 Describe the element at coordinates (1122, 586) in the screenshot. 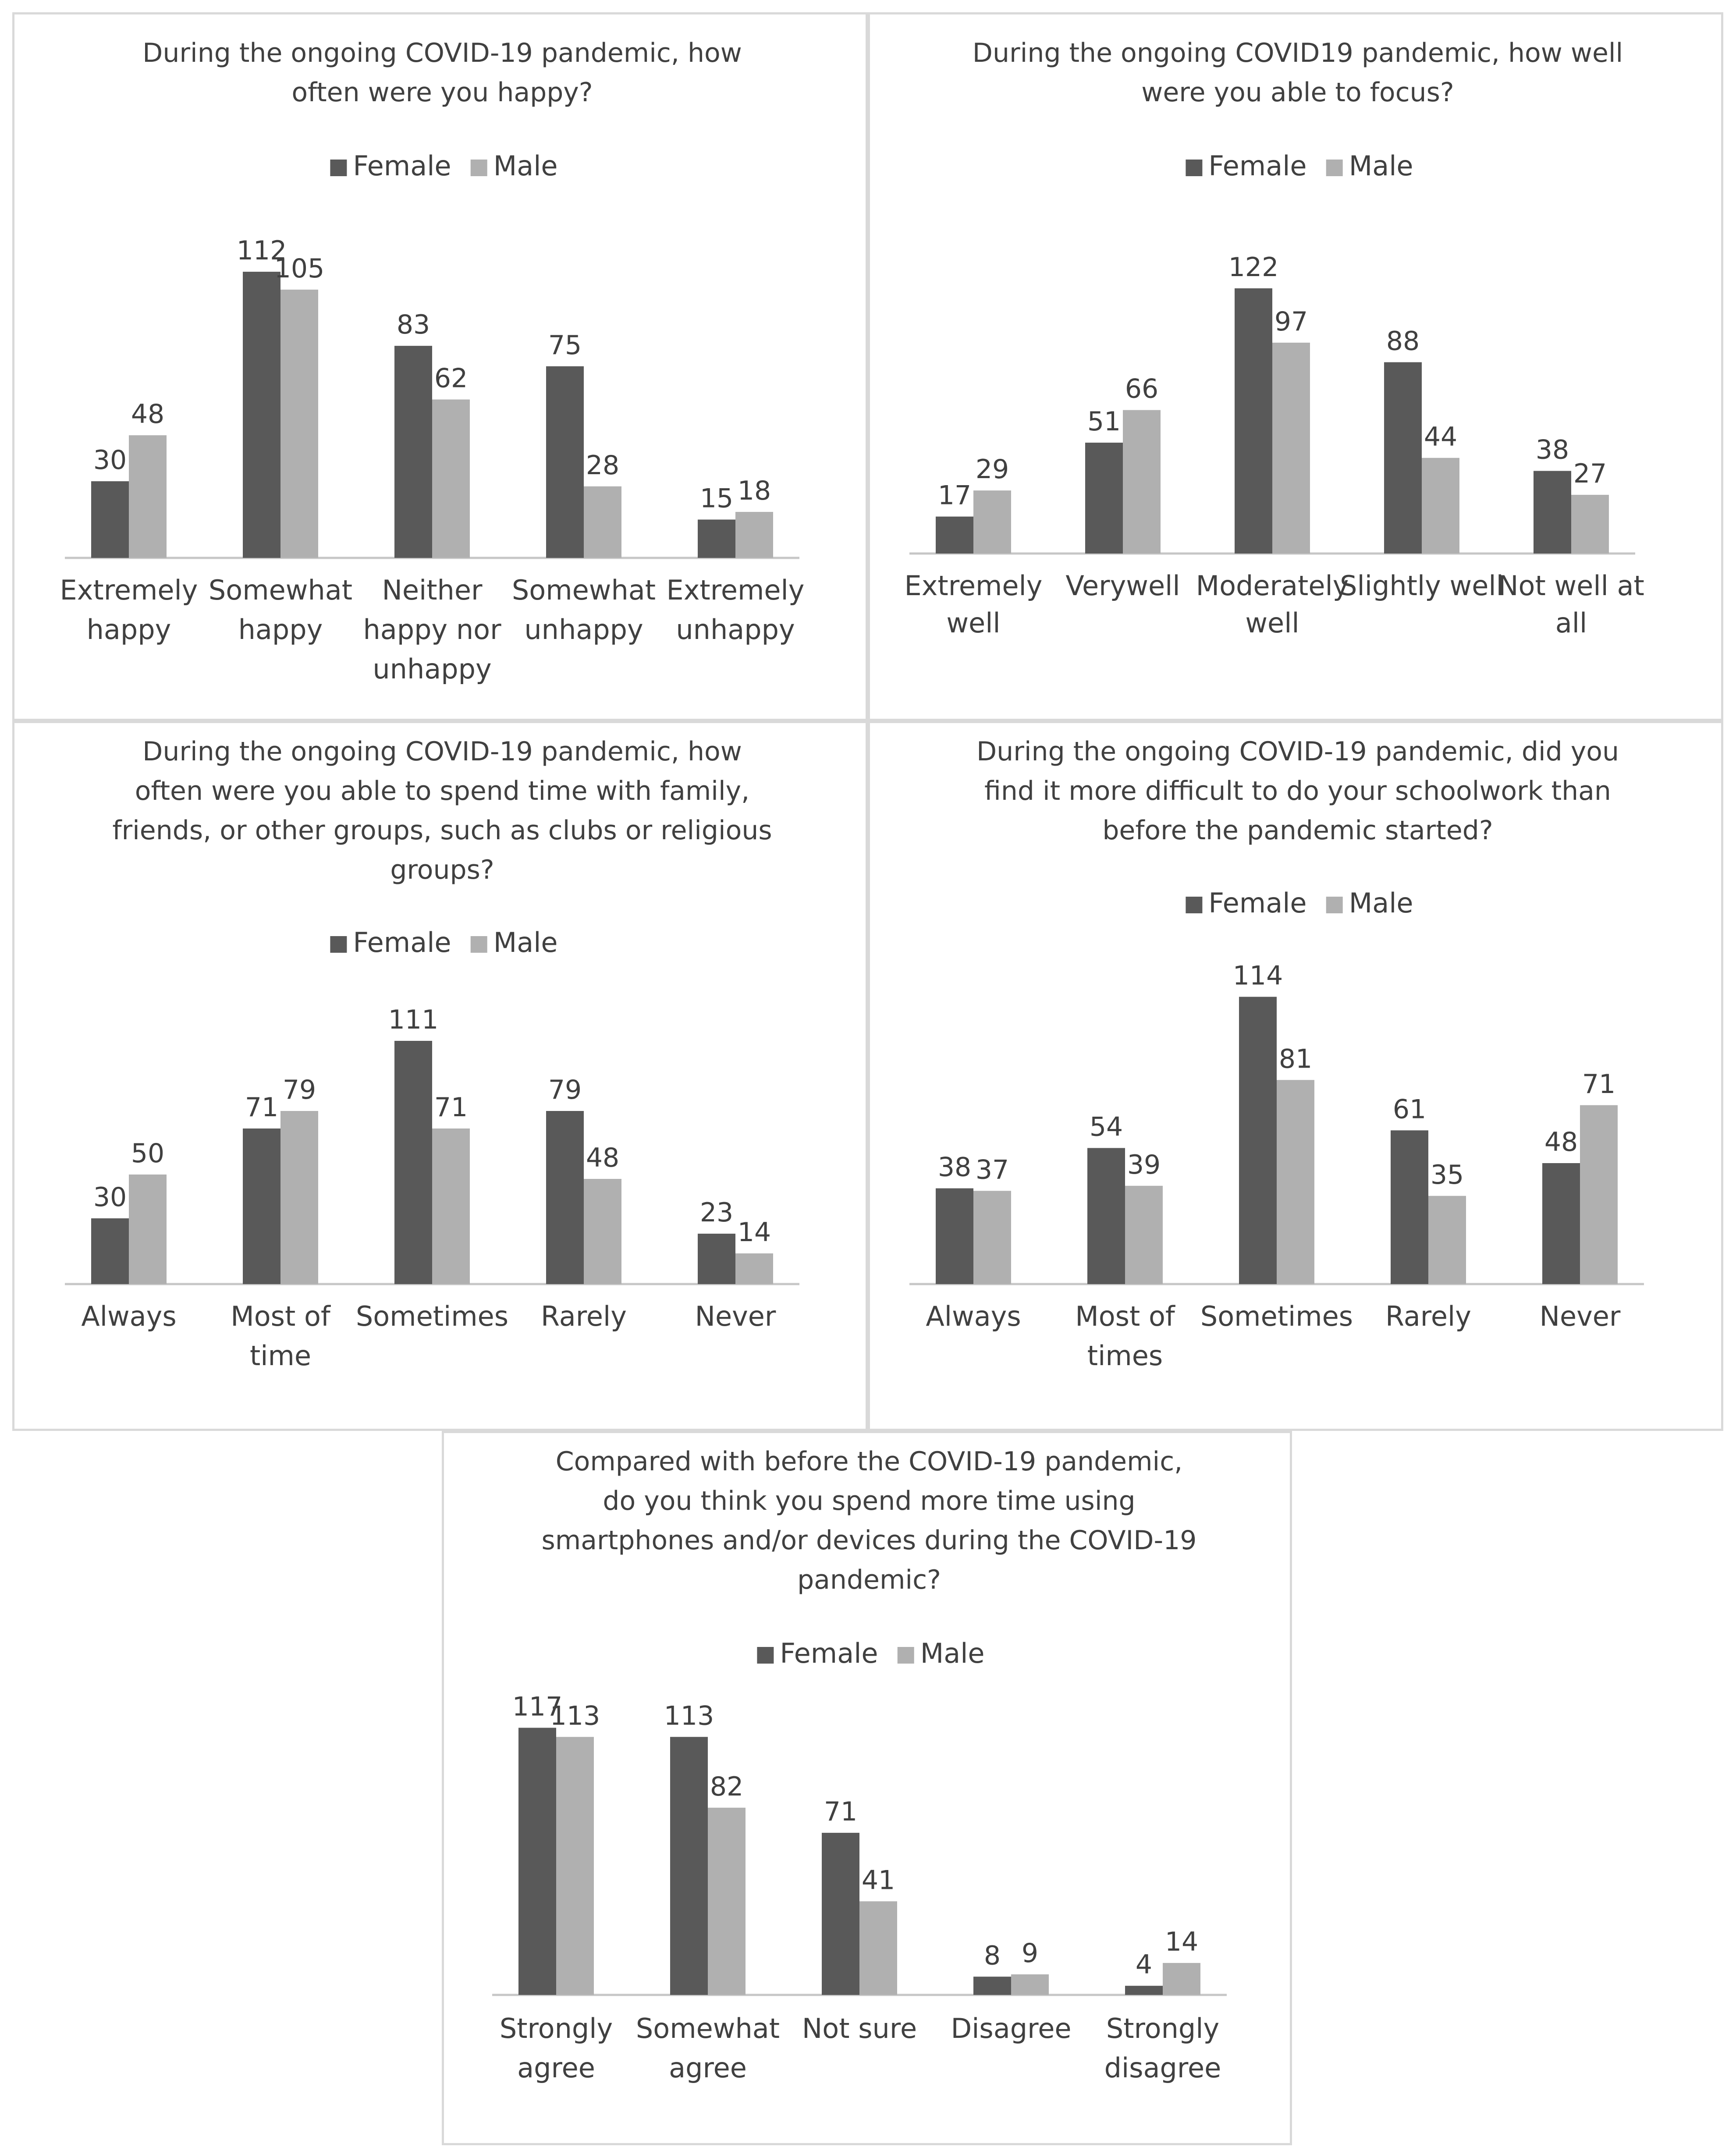

I see `x-tick-label-line: Verywell` at that location.